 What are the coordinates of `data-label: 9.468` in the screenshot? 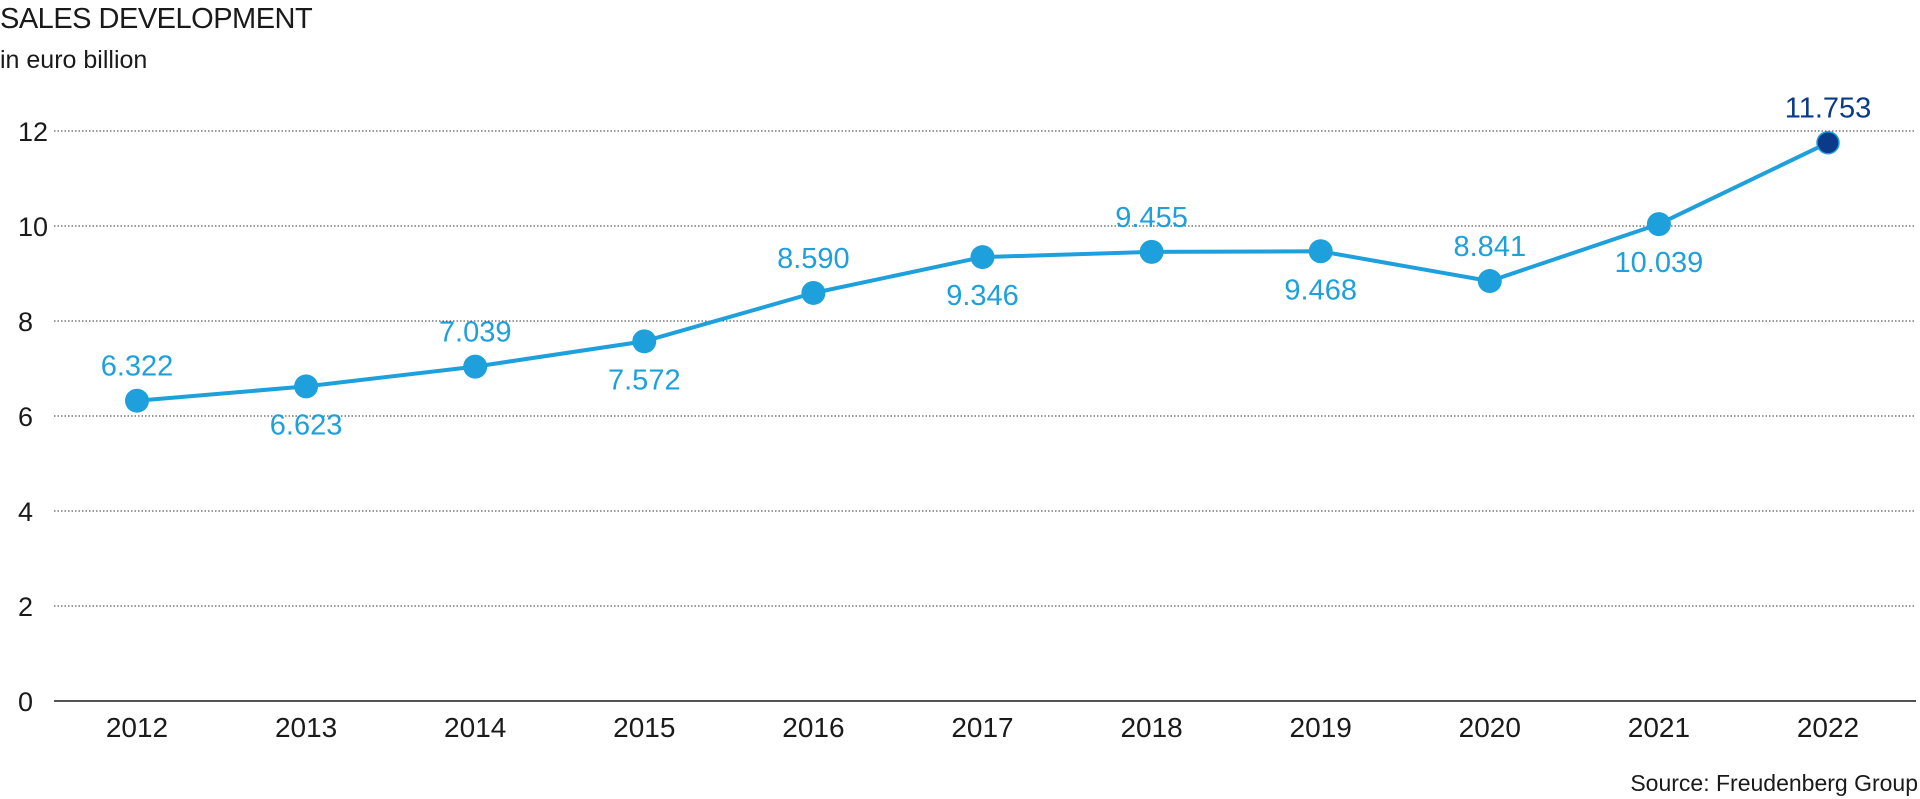 It's located at (1320, 290).